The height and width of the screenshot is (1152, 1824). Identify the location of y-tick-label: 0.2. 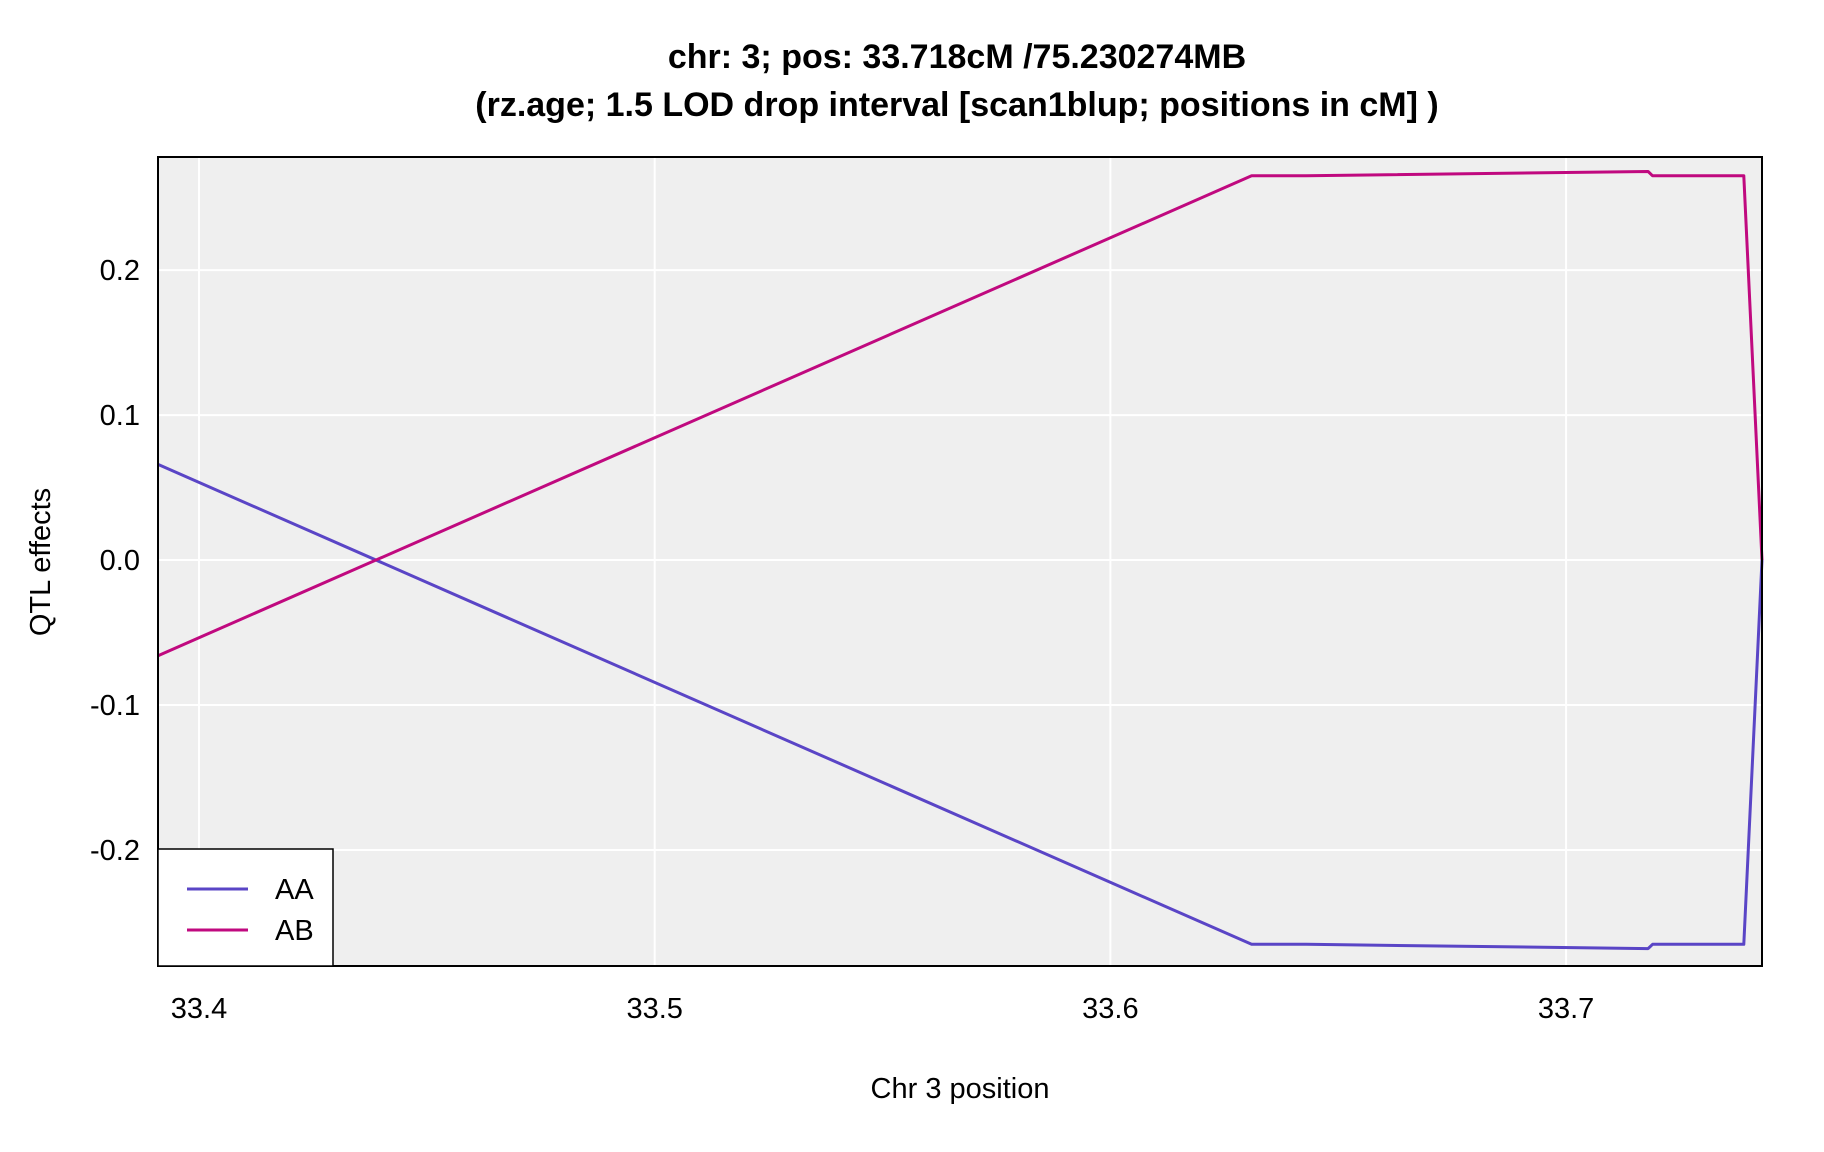
(120, 271).